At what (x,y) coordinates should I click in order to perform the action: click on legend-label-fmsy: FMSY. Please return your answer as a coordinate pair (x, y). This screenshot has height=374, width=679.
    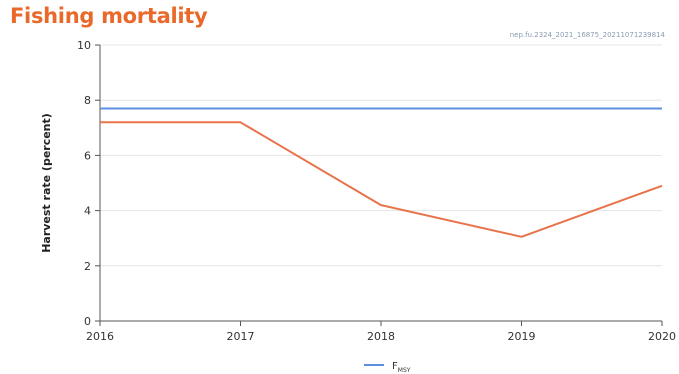
    Looking at the image, I should click on (401, 367).